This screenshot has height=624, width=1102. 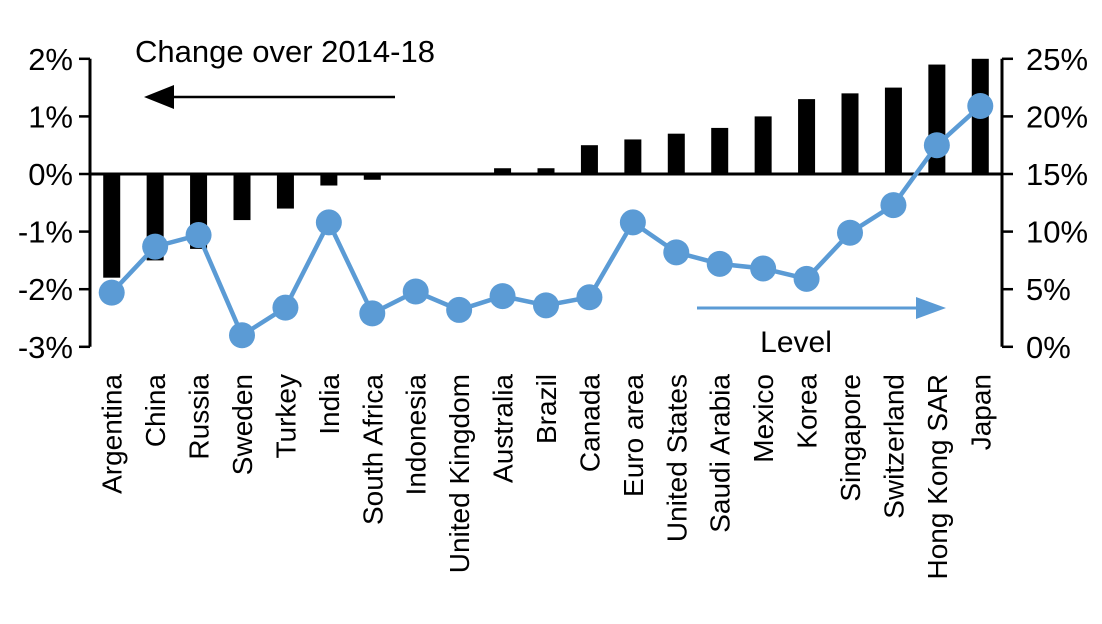 What do you see at coordinates (372, 313) in the screenshot?
I see `level-dot-south-africa` at bounding box center [372, 313].